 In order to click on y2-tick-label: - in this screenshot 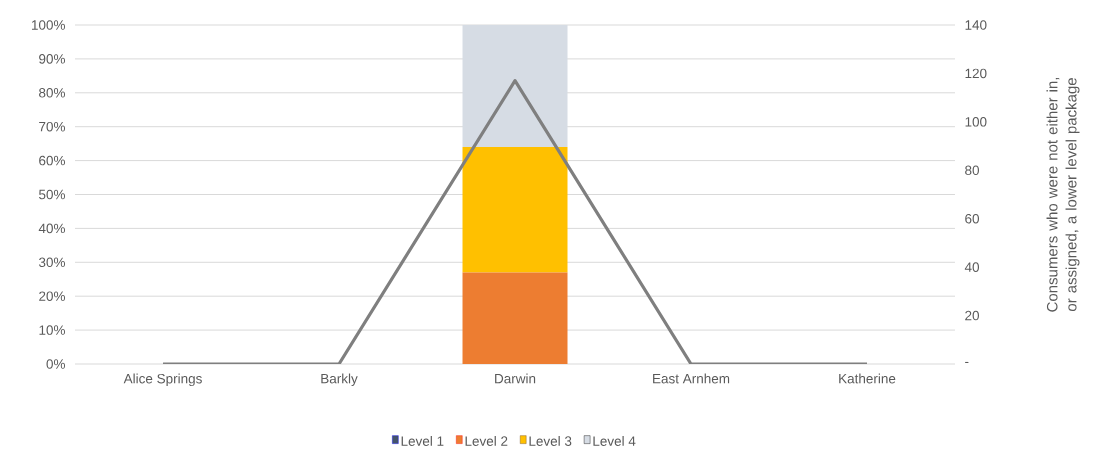, I will do `click(967, 362)`.